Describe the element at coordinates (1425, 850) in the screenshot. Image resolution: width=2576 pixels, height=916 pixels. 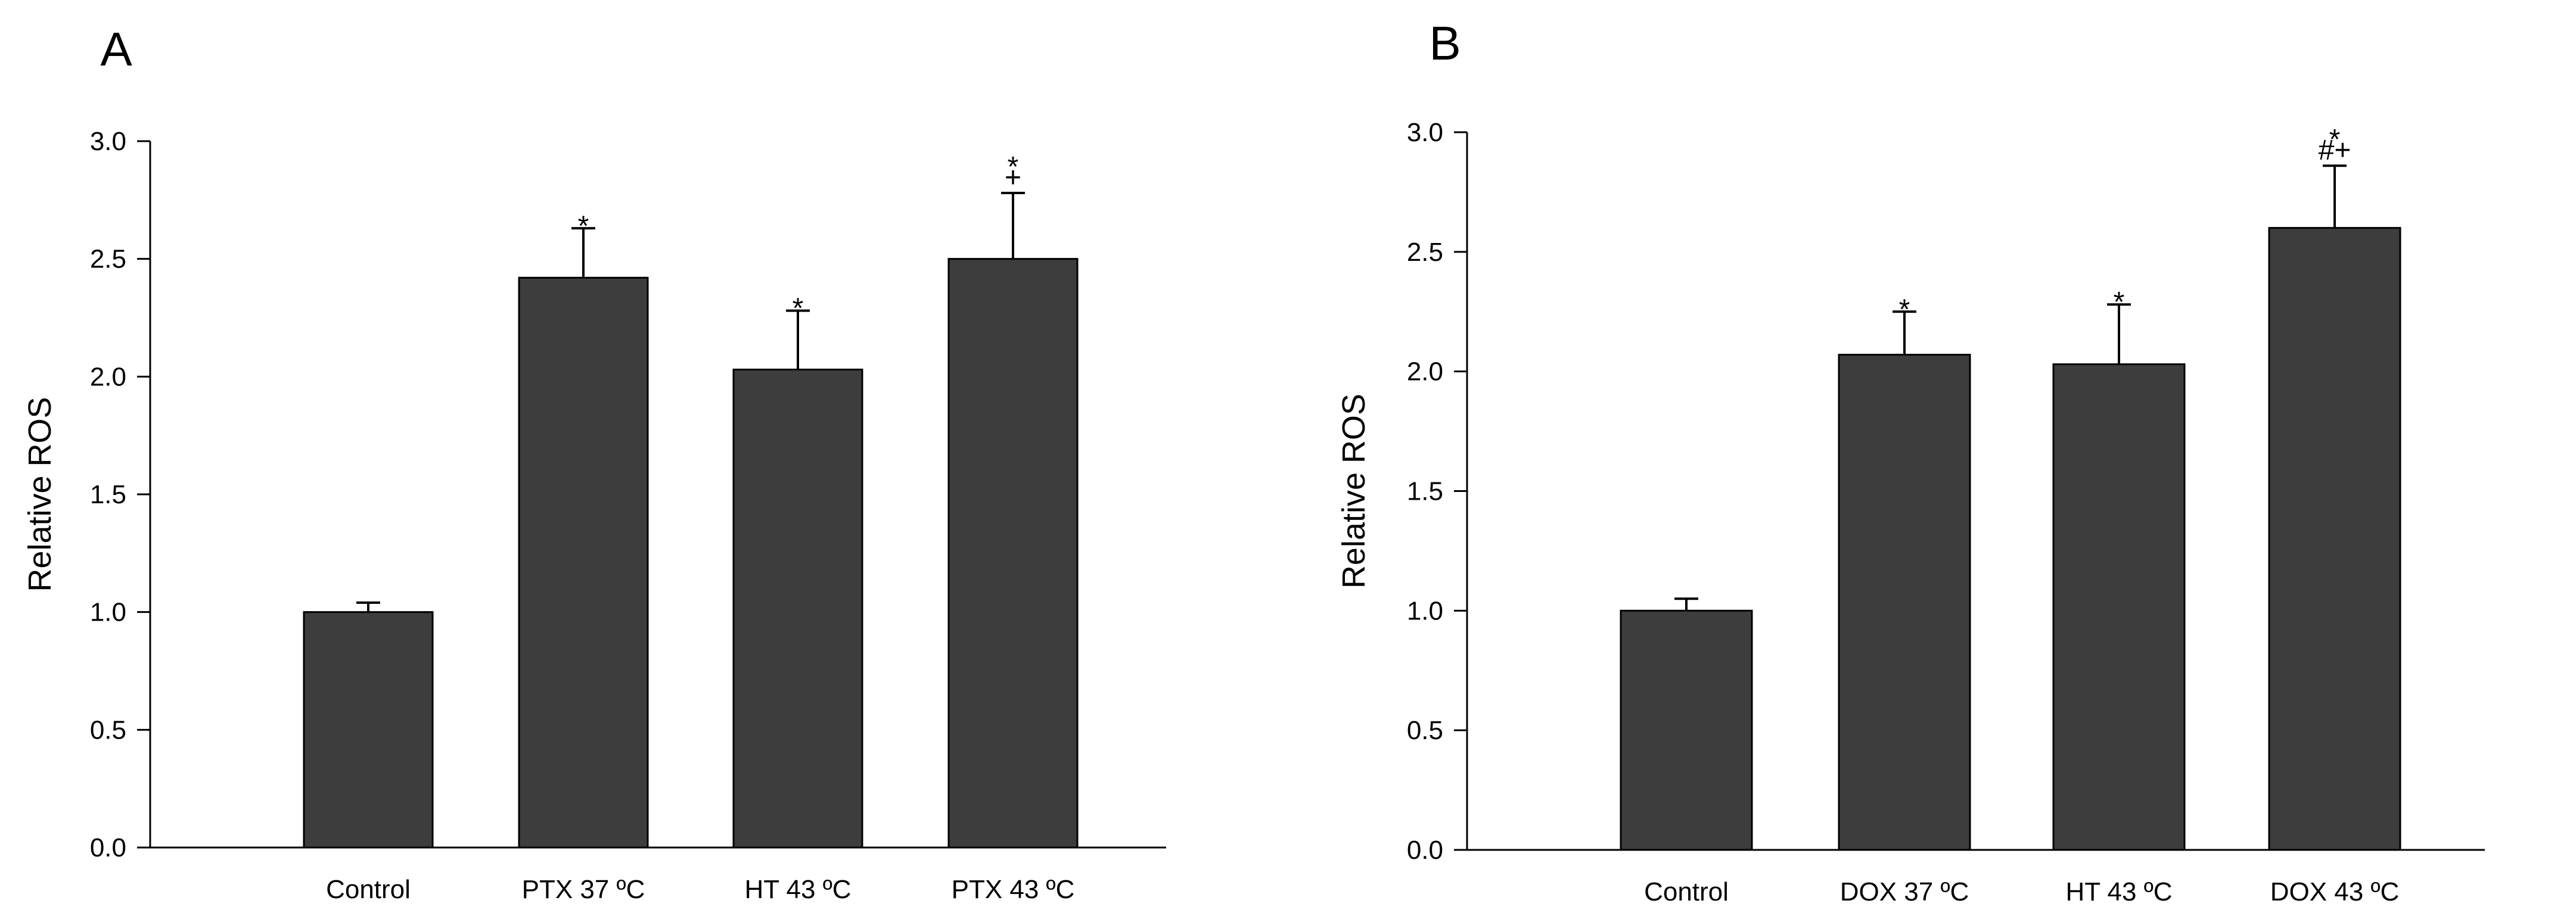
I see `panel-b-y-tick-label: 0.0` at that location.